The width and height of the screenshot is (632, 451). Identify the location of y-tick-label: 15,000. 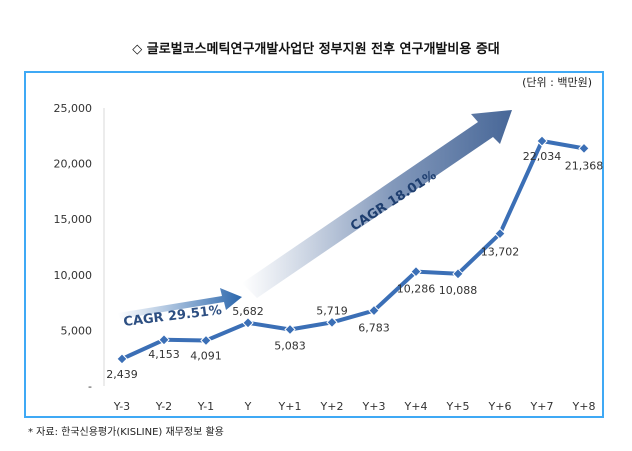
(73, 219).